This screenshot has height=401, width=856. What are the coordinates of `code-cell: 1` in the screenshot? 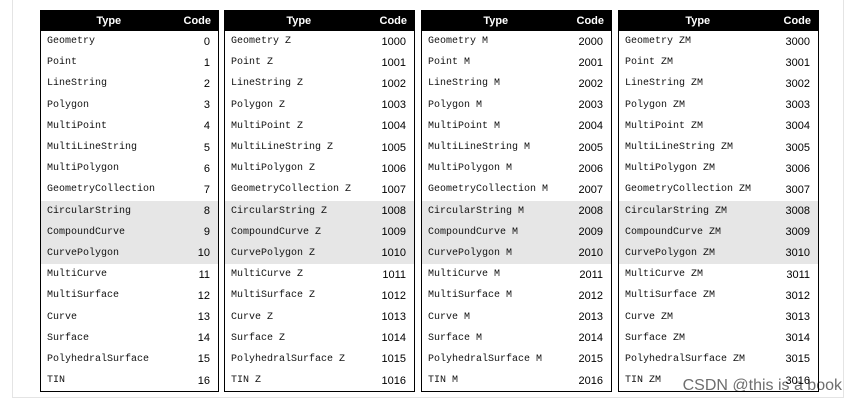 It's located at (206, 62).